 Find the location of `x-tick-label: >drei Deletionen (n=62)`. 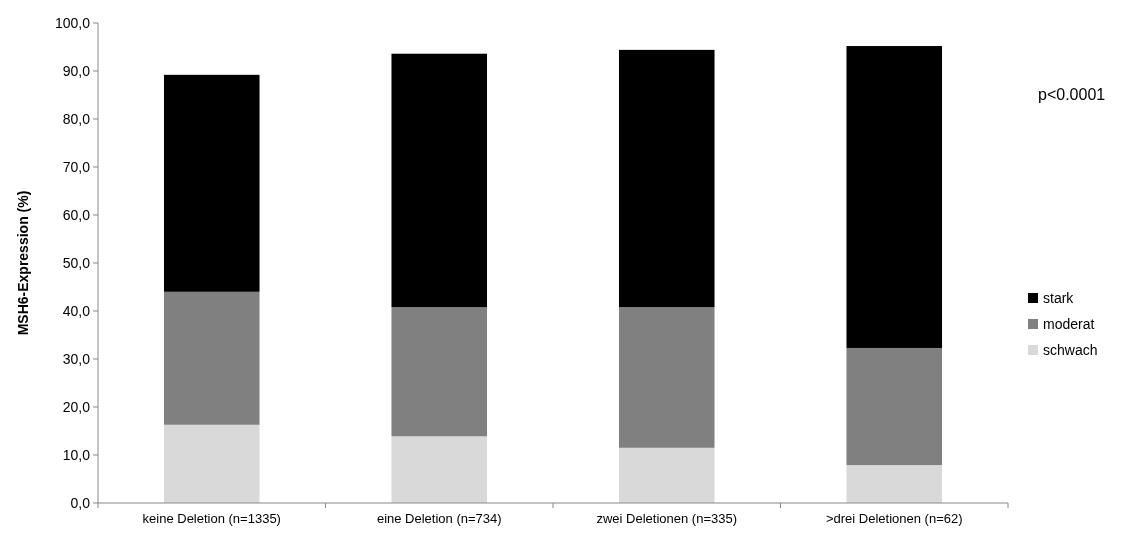

x-tick-label: >drei Deletionen (n=62) is located at coordinates (894, 518).